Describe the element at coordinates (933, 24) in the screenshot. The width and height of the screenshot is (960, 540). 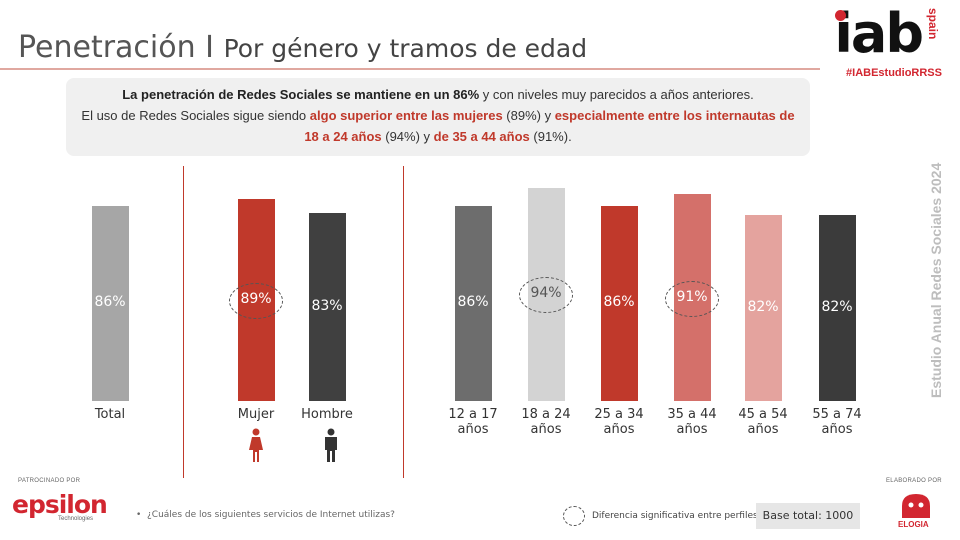
I see `iab-logo-country: spain` at that location.